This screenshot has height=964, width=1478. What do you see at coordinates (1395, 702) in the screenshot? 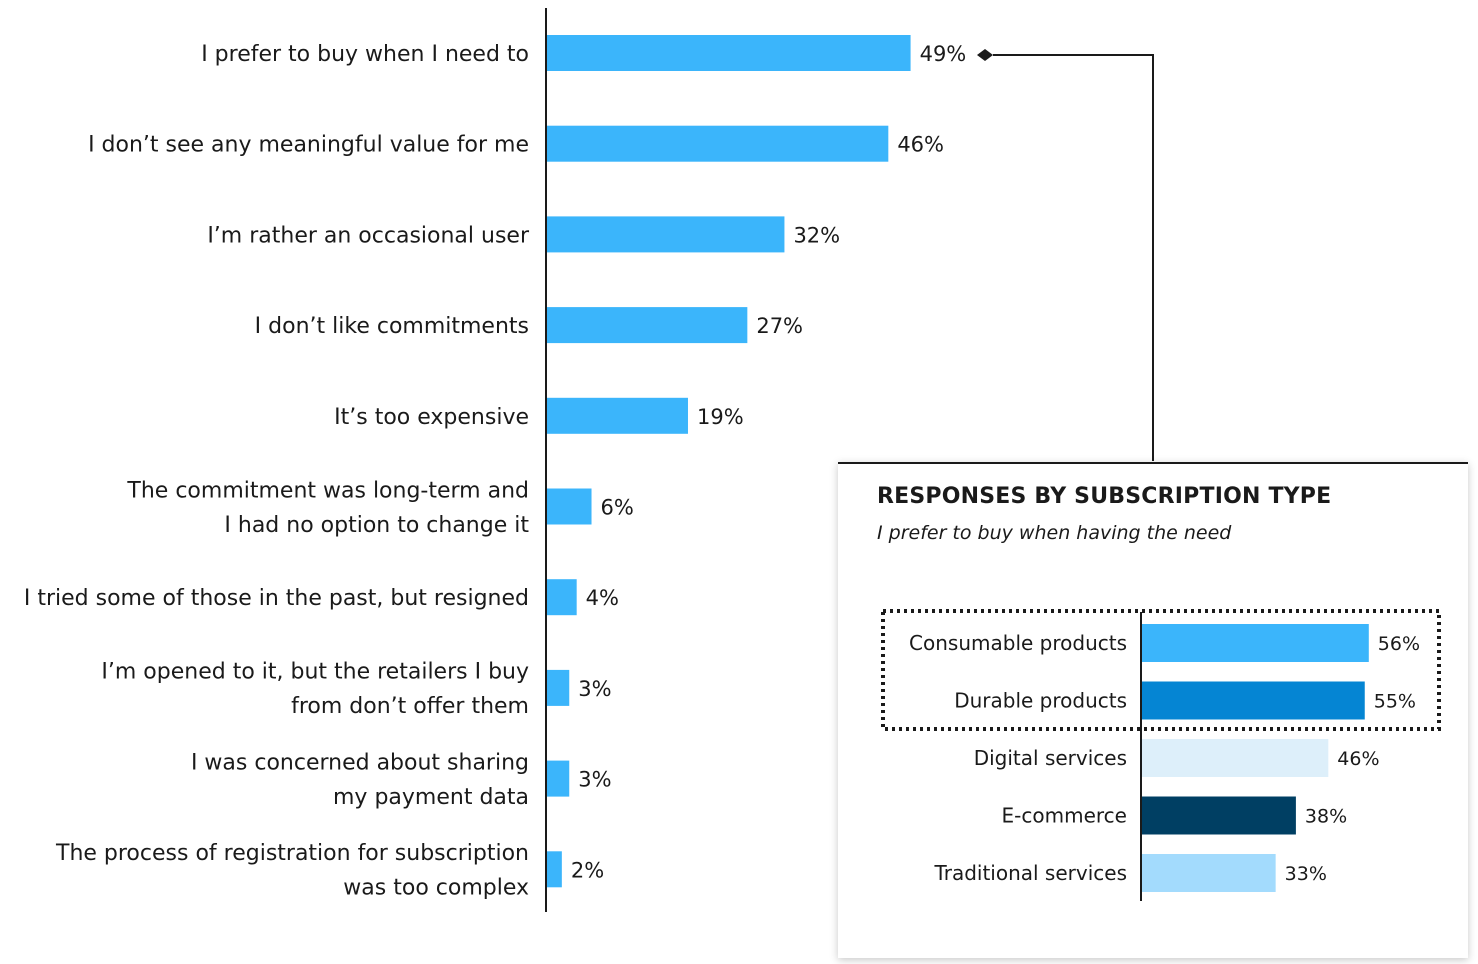
I see `inset-value-label-1: 55%` at bounding box center [1395, 702].